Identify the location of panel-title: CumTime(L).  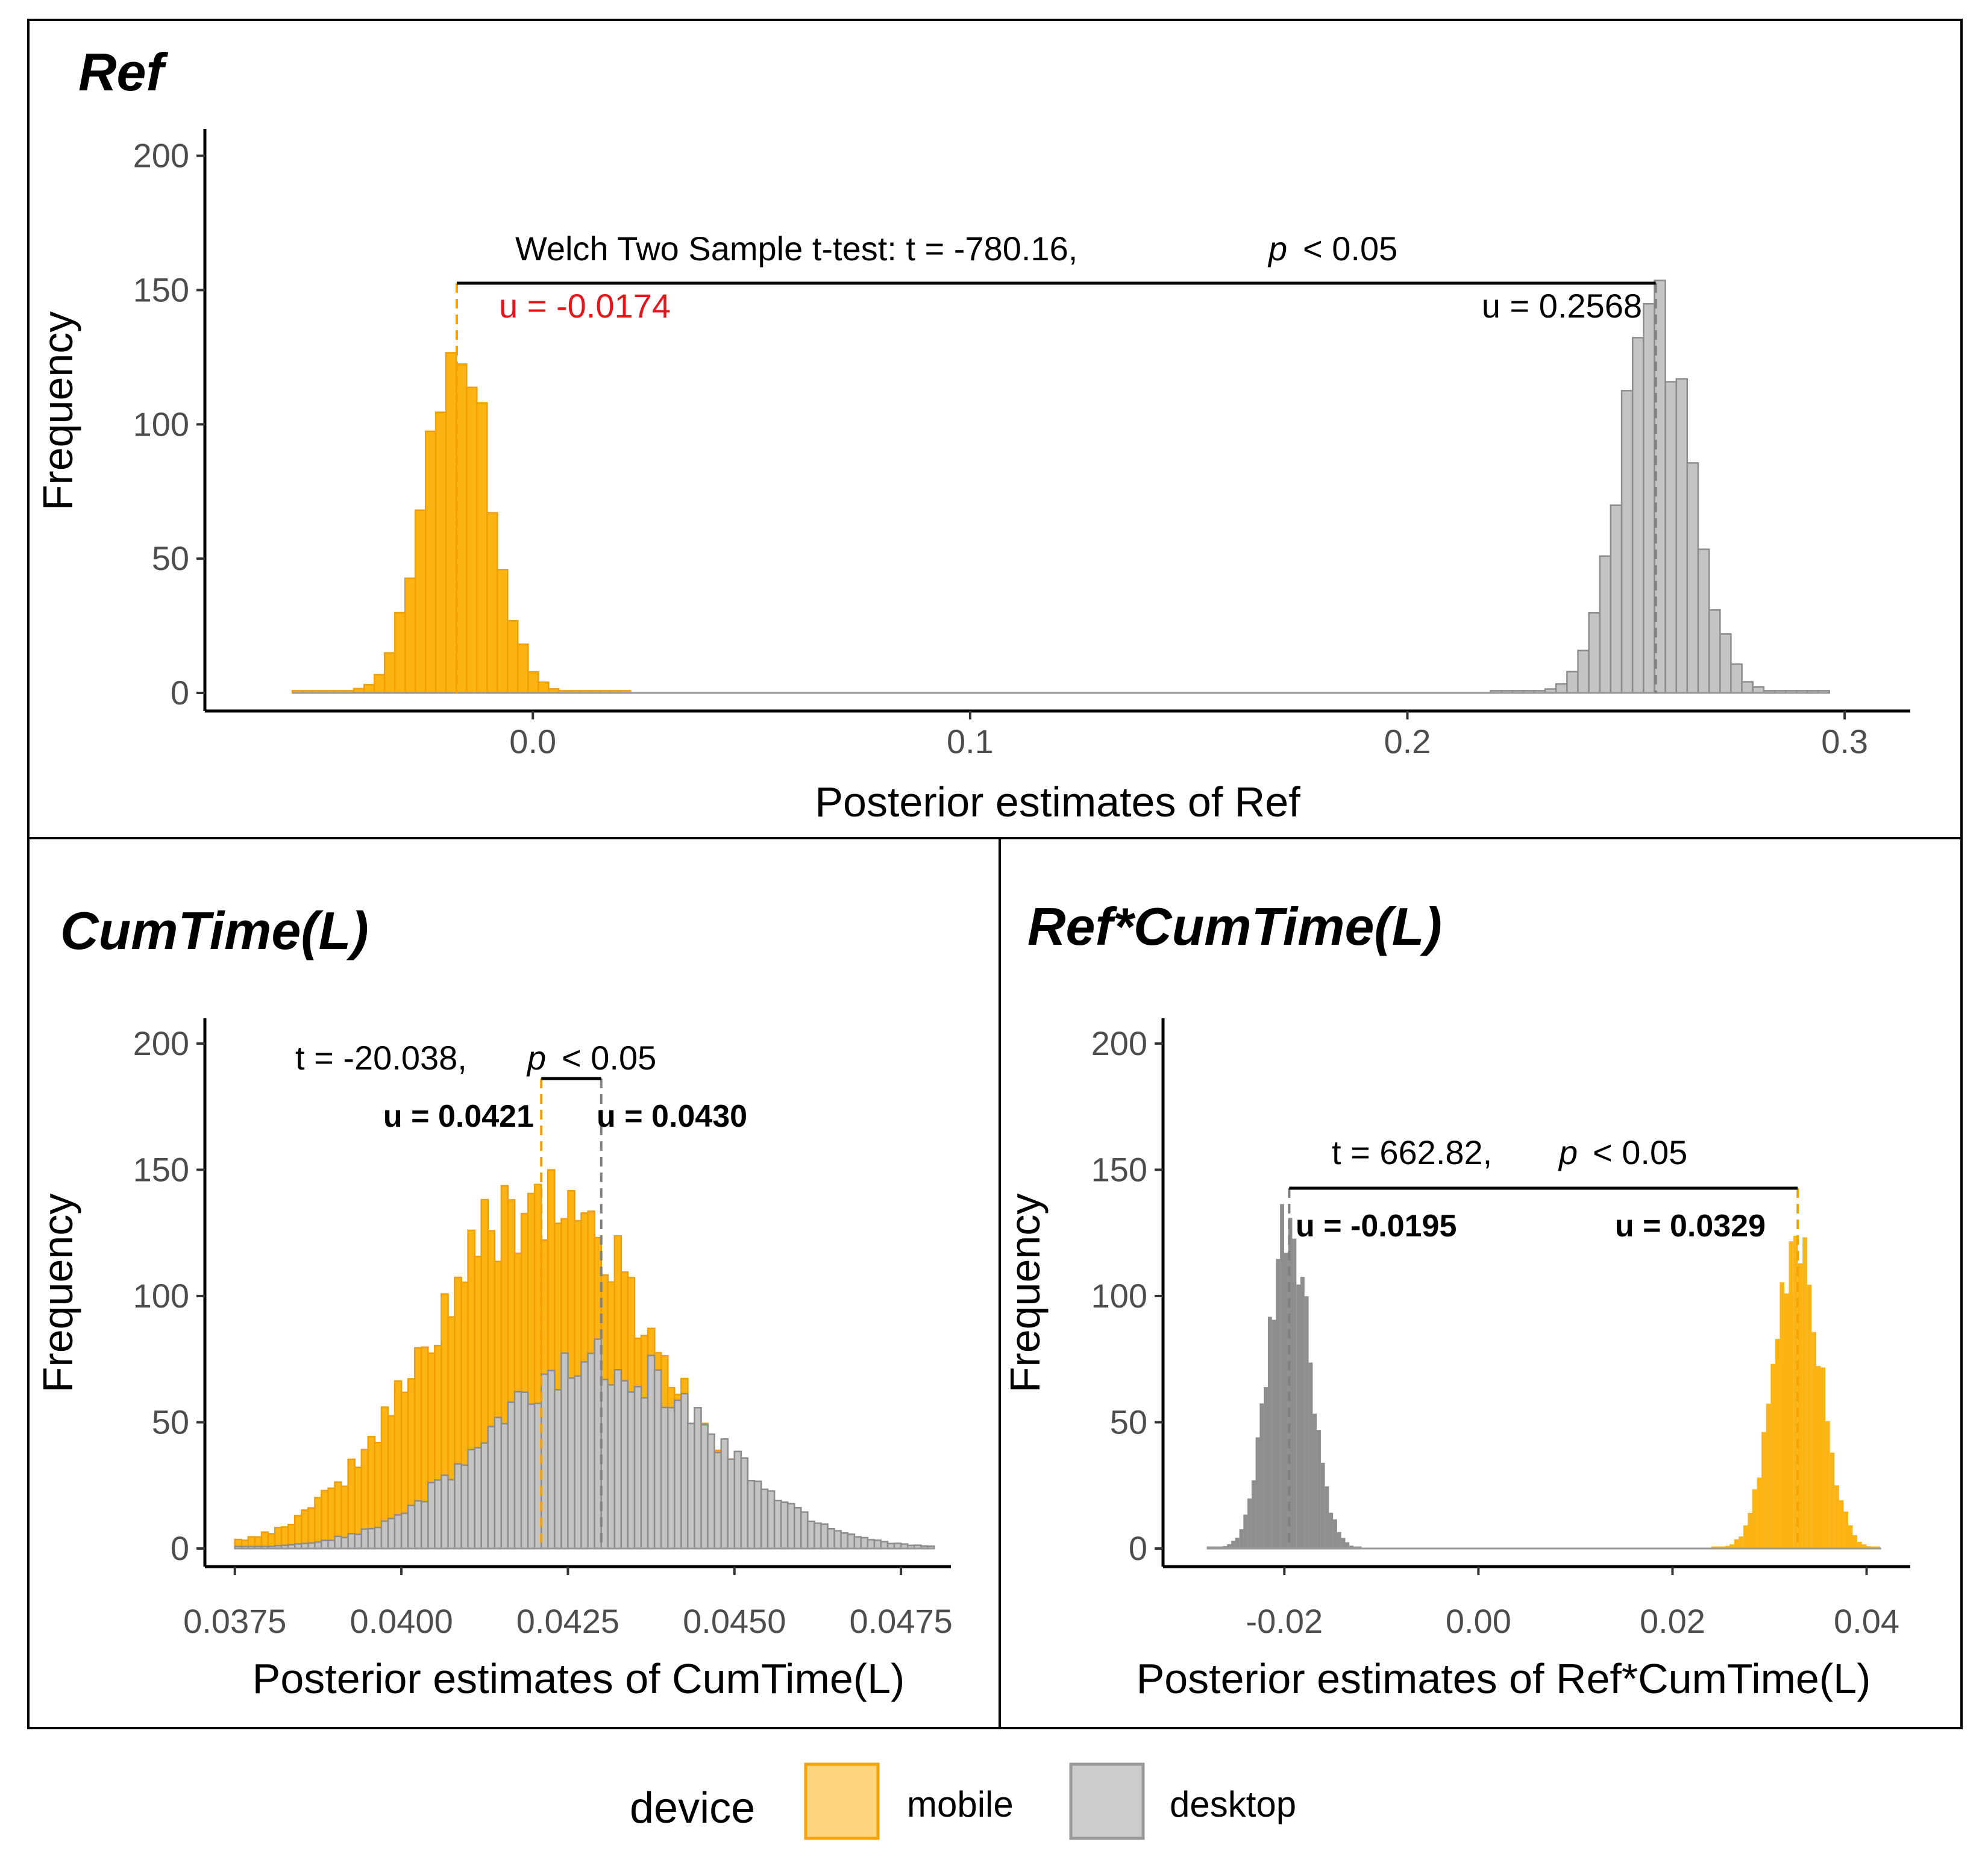
(214, 930).